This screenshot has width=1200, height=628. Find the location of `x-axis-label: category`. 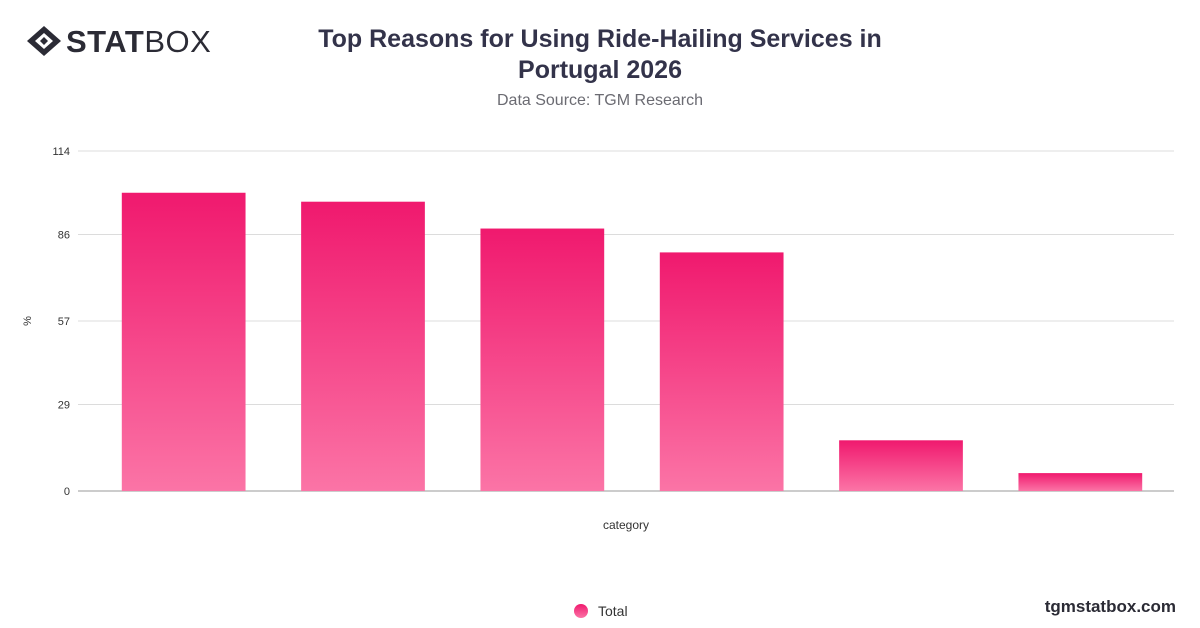

x-axis-label: category is located at coordinates (626, 525).